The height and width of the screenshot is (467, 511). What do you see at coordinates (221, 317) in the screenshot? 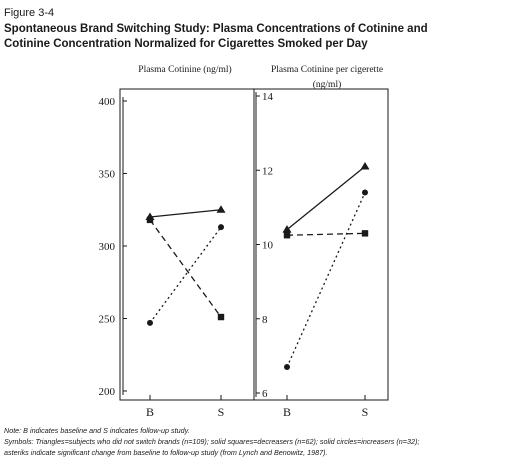
I see `left-series-square-marker-S` at bounding box center [221, 317].